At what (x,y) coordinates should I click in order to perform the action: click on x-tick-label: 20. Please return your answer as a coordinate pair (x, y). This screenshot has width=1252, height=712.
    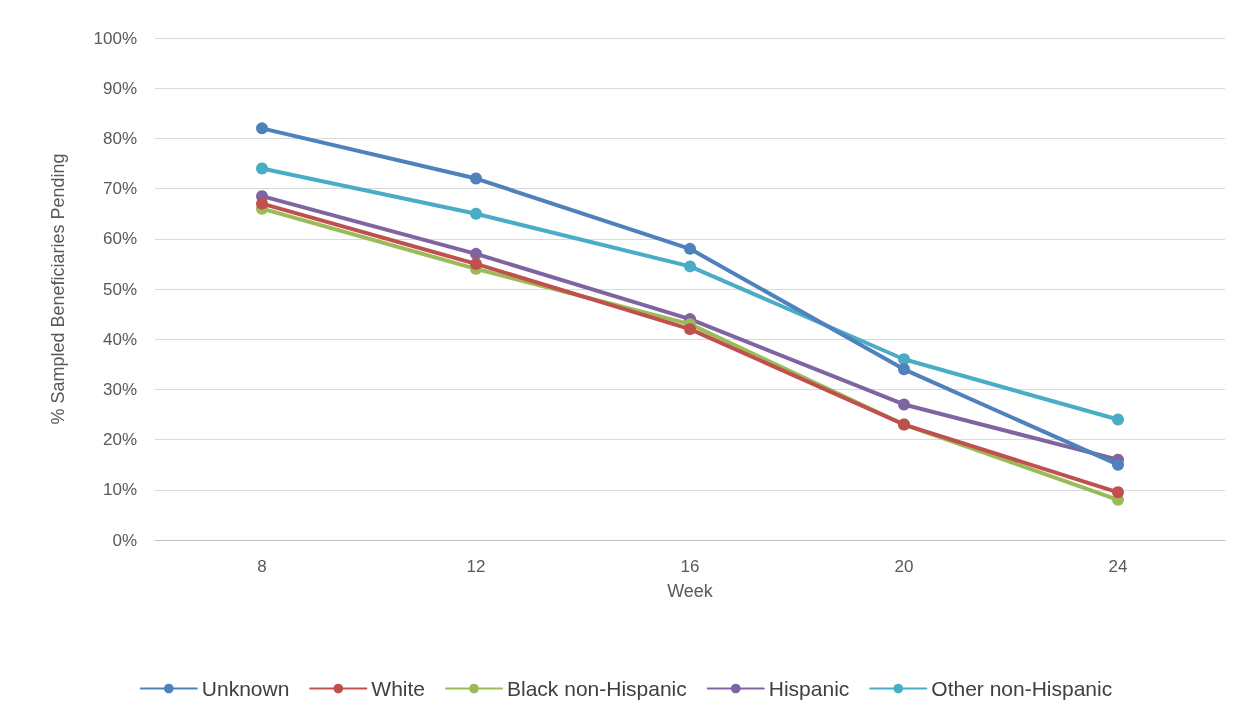
    Looking at the image, I should click on (904, 566).